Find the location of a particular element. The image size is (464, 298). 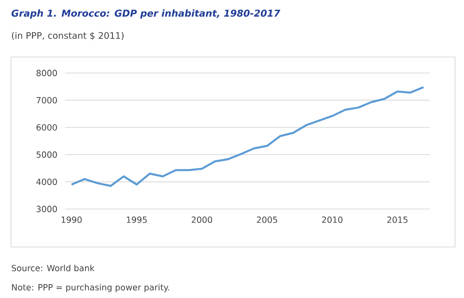

x-tick-label: 1995 is located at coordinates (136, 219).